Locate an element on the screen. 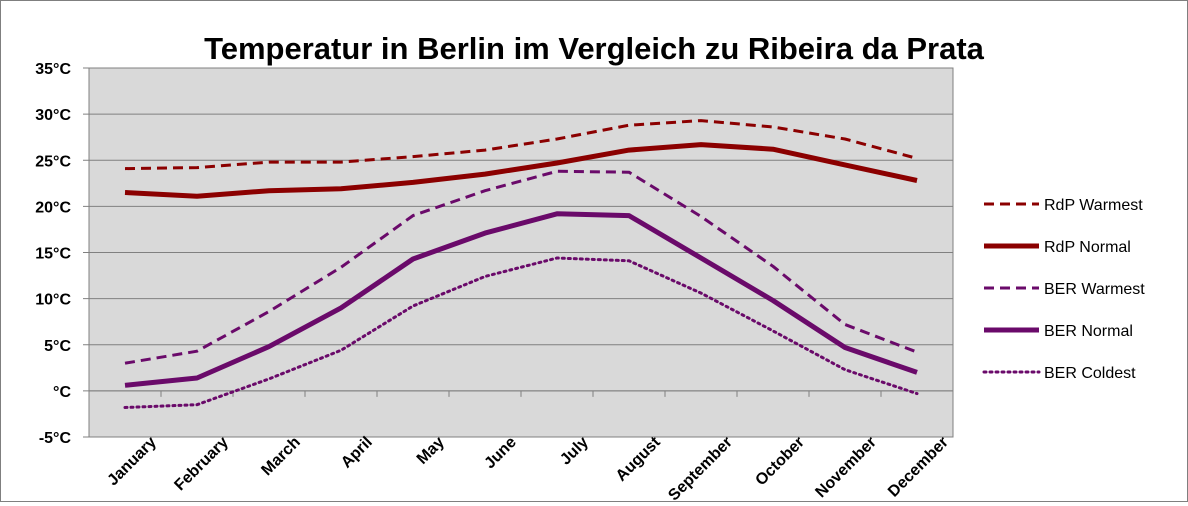 Image resolution: width=1188 pixels, height=506 pixels. y-tick-label: 15°C is located at coordinates (53, 254).